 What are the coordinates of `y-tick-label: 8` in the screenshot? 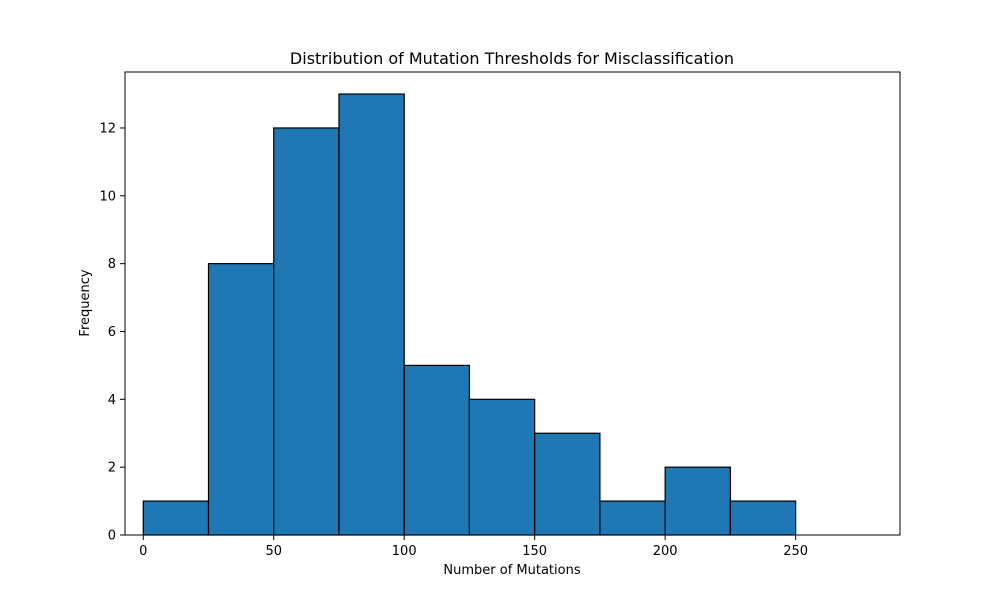 It's located at (112, 264).